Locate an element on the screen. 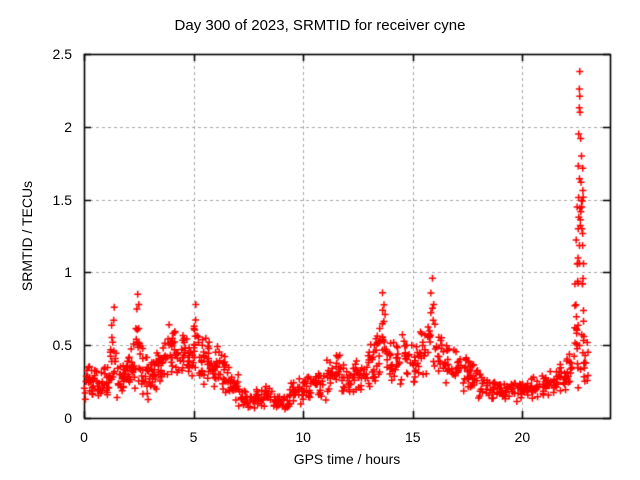 This screenshot has height=480, width=640. x-tick-label: 0 is located at coordinates (84, 437).